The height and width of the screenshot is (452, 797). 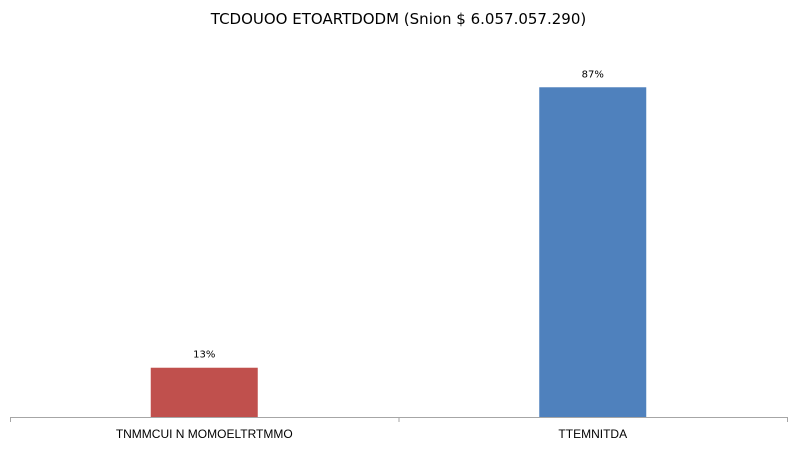 What do you see at coordinates (204, 355) in the screenshot?
I see `data-label-0: 13%` at bounding box center [204, 355].